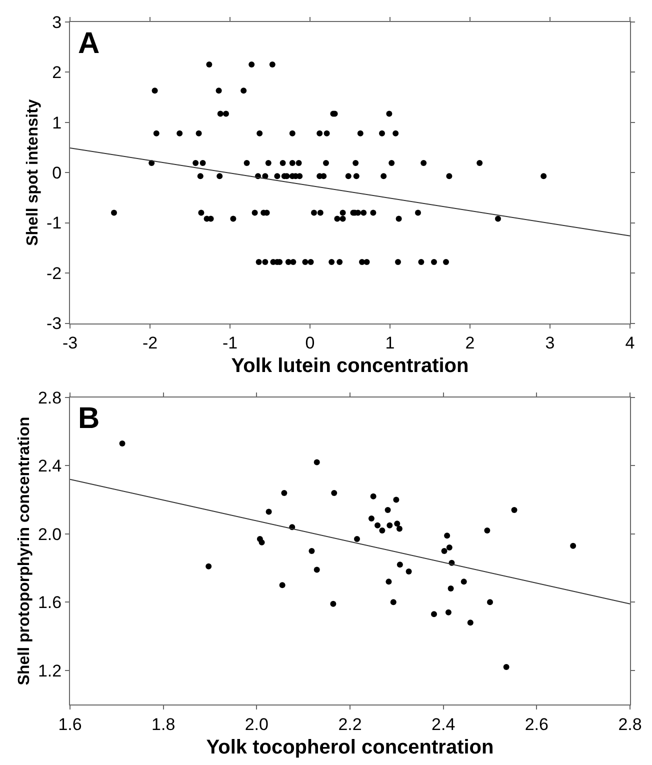  I want to click on x-tick-label: 2, so click(470, 343).